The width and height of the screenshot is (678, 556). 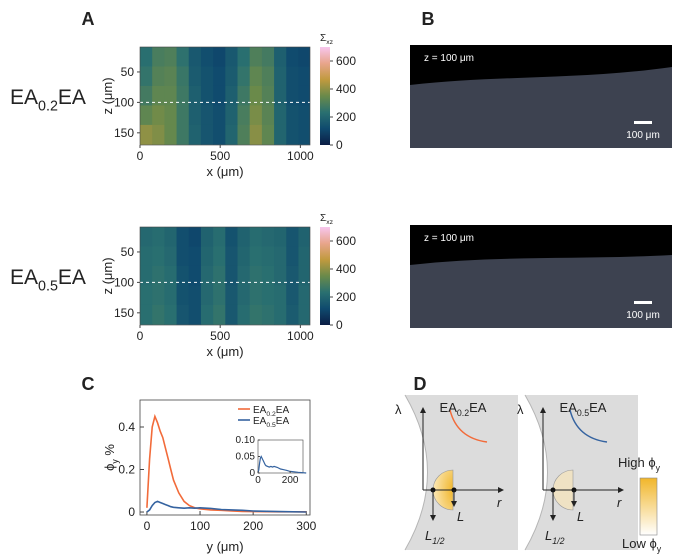 What do you see at coordinates (583, 409) in the screenshot?
I see `diagram-title: EA0.5EA` at bounding box center [583, 409].